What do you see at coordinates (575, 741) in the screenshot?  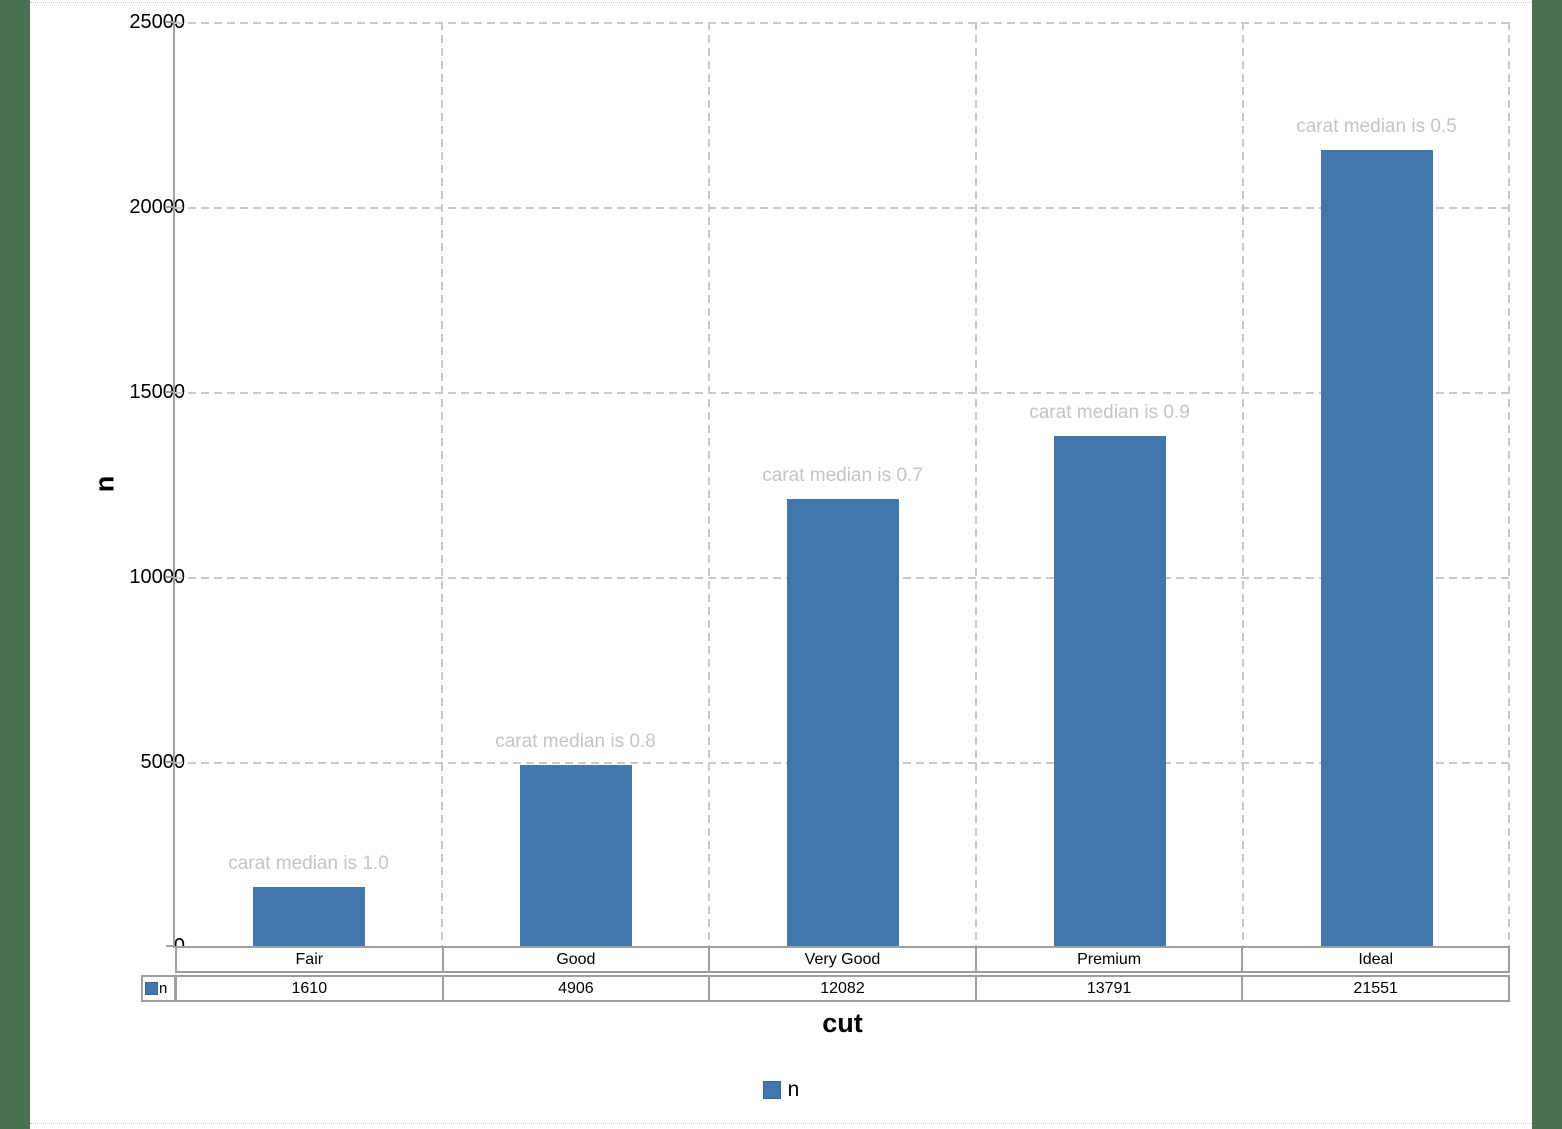 I see `bar-annotation: carat median is 0.8` at bounding box center [575, 741].